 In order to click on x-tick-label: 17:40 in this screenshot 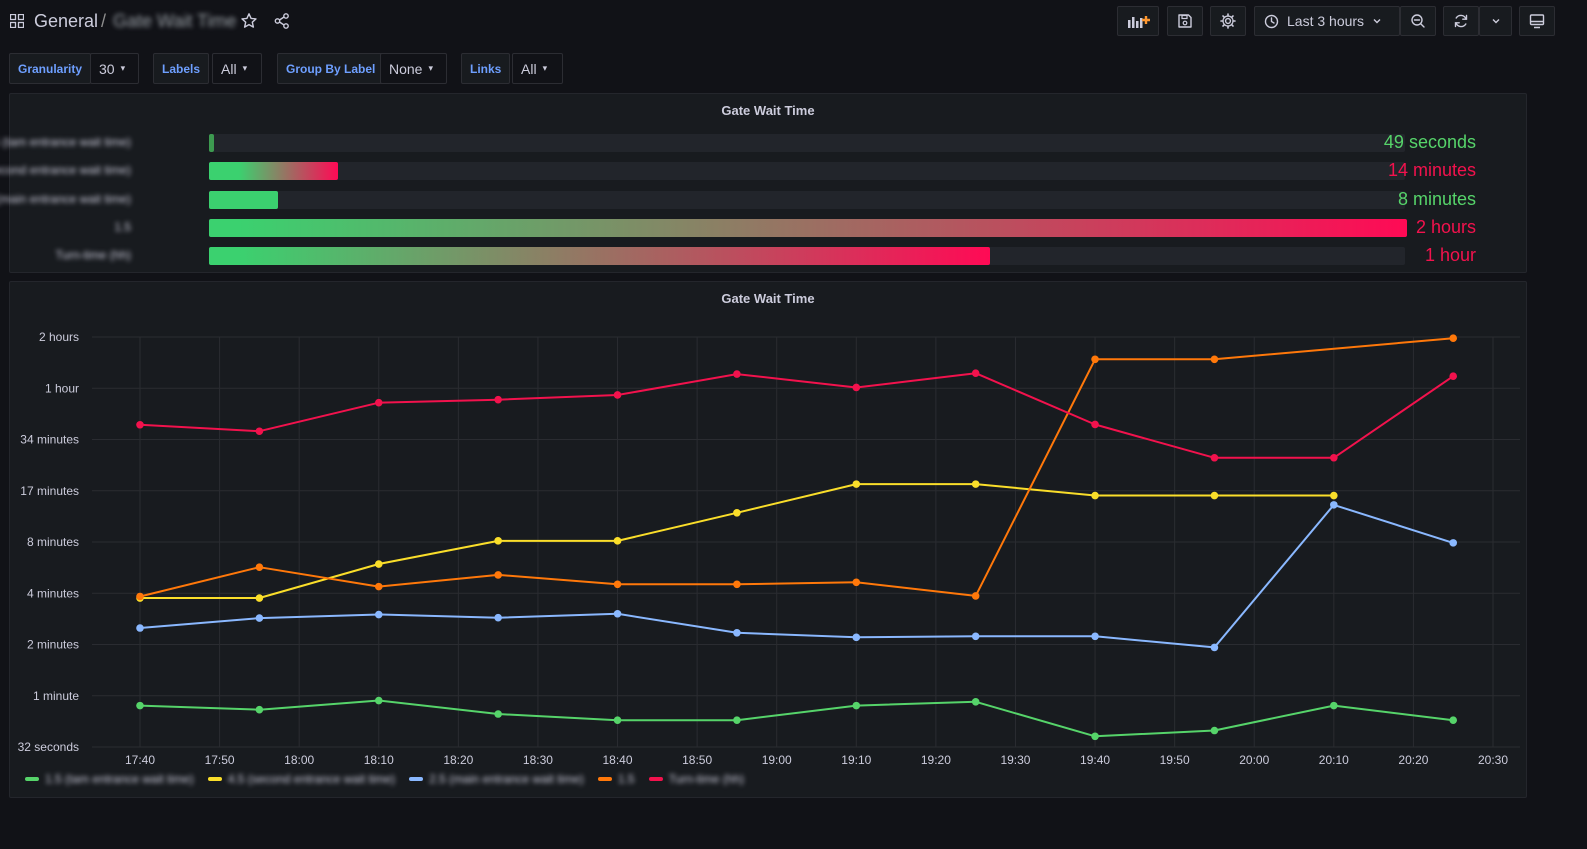, I will do `click(140, 760)`.